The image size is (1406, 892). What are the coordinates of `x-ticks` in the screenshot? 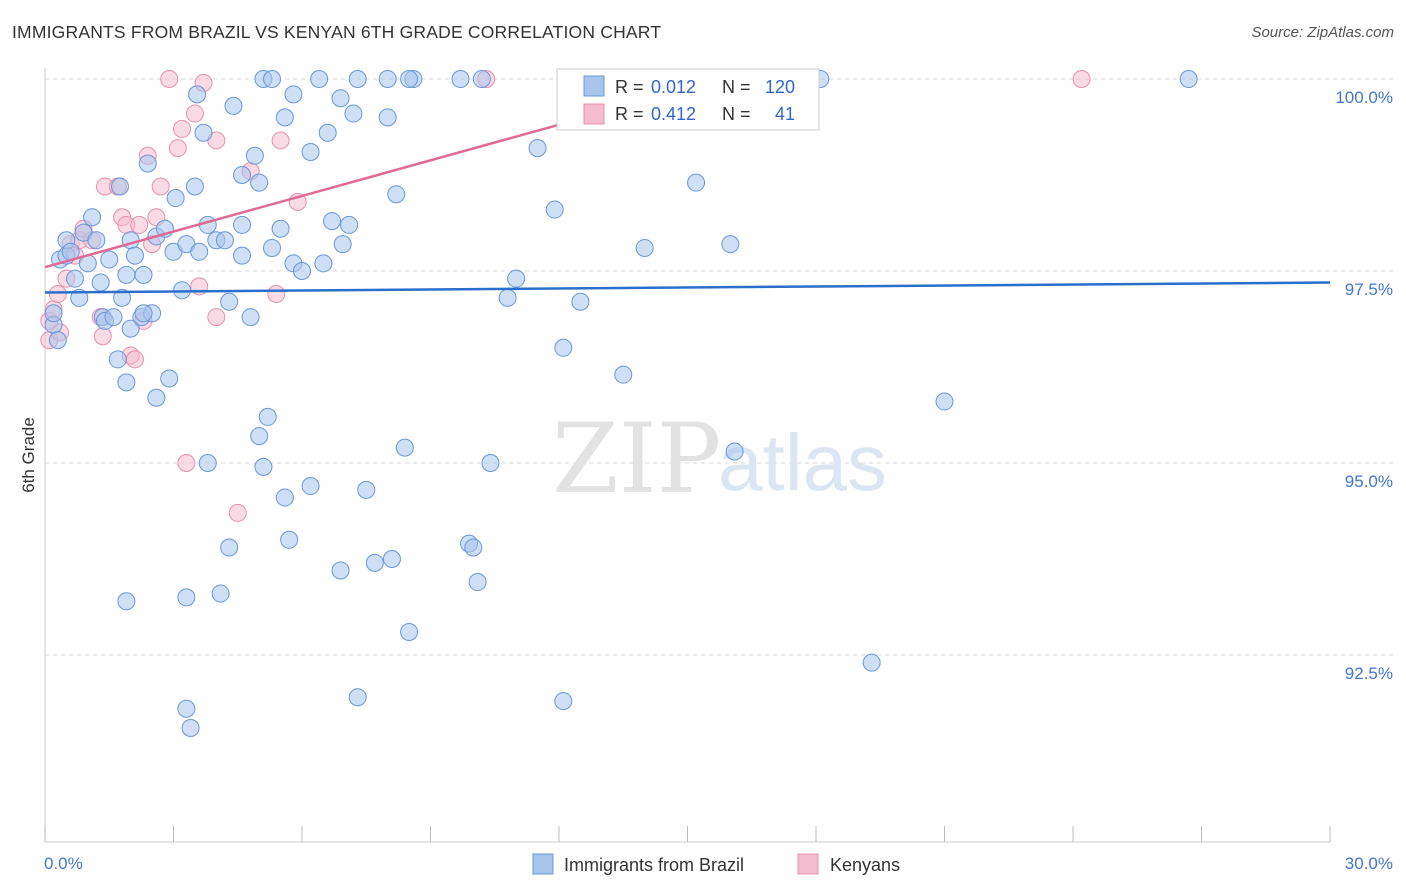 It's located at (687, 834).